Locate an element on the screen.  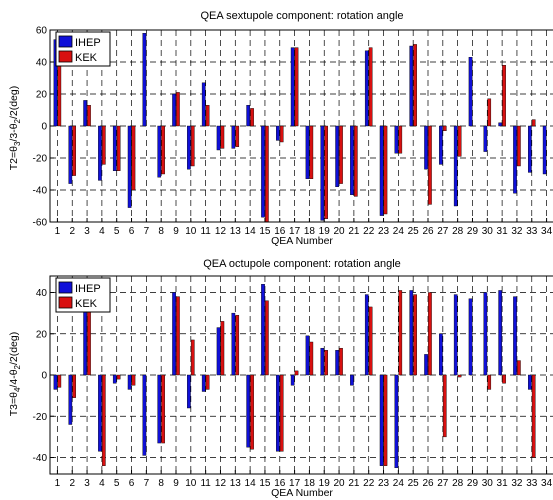
legend-label-kek: KEK is located at coordinates (86, 304).